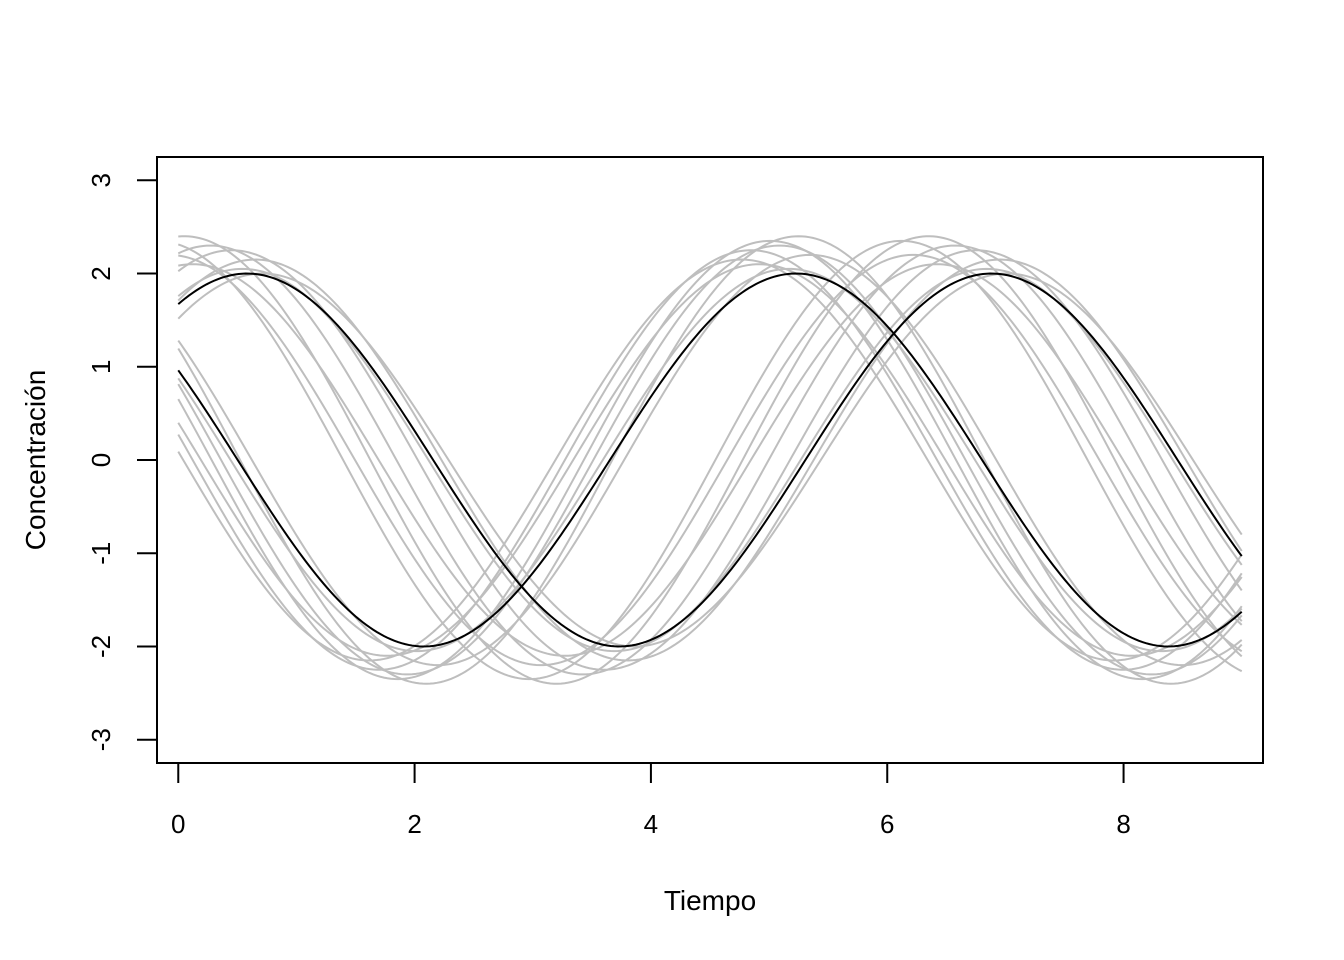  Describe the element at coordinates (101, 180) in the screenshot. I see `y-tick-label: 3` at that location.